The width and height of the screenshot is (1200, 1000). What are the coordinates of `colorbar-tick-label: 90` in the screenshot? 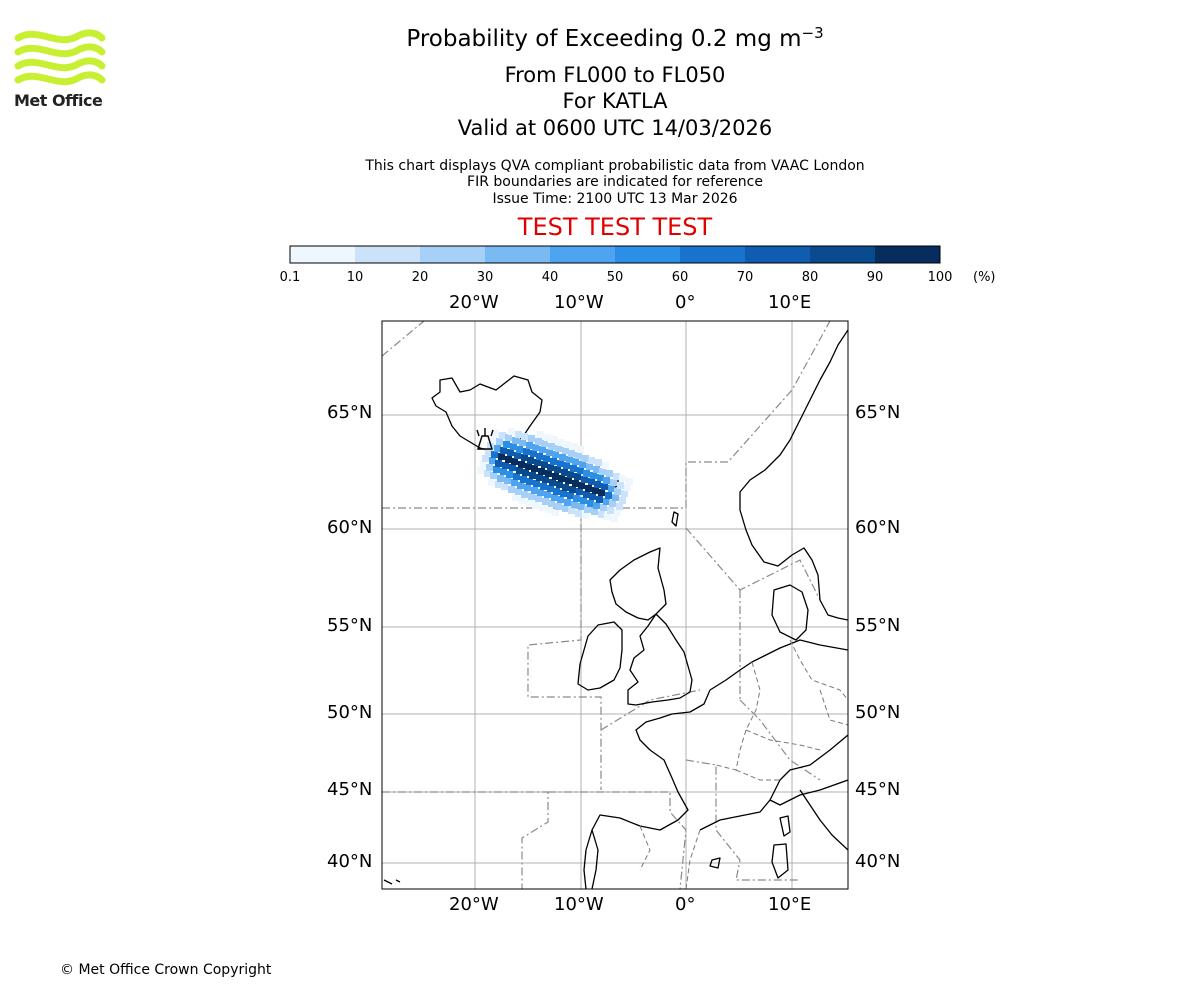 It's located at (875, 277).